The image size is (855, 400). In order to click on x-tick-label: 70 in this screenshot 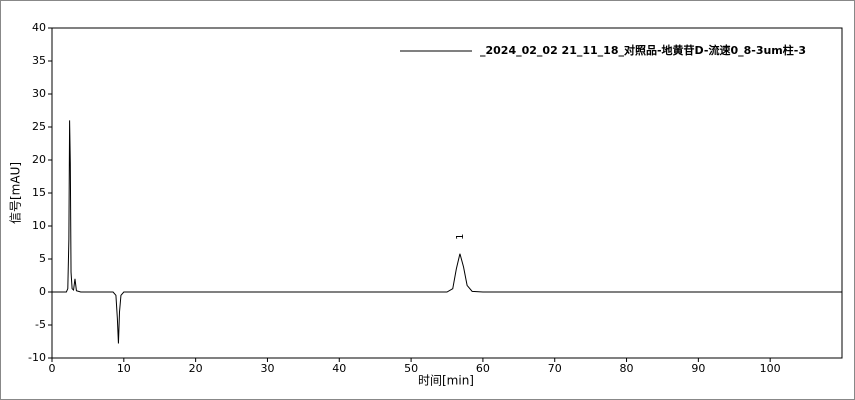, I will do `click(555, 368)`.